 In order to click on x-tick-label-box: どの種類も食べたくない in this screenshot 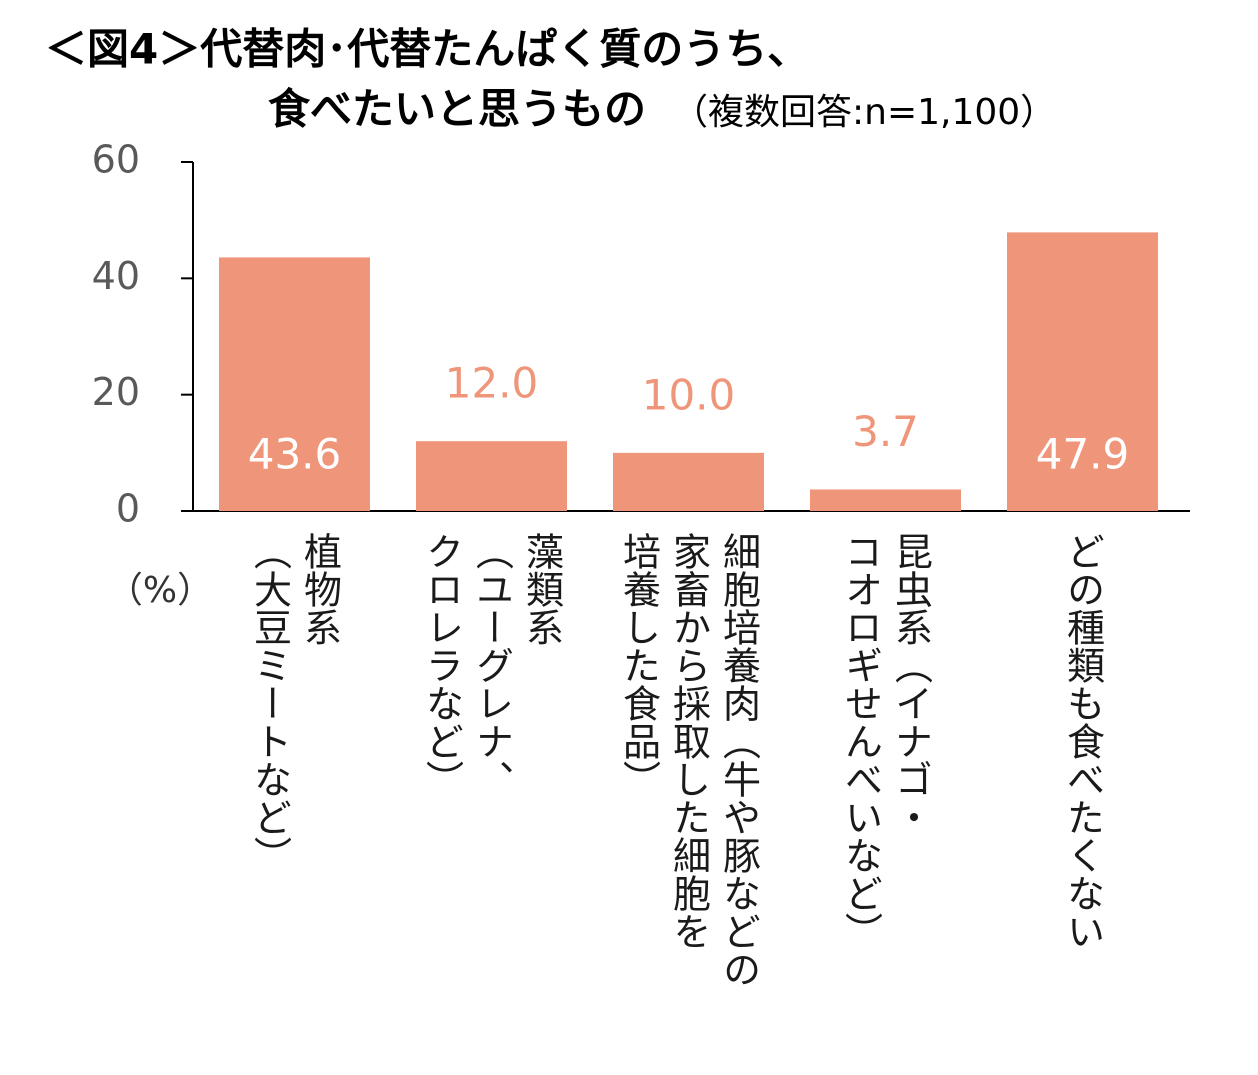, I will do `click(1082, 741)`.